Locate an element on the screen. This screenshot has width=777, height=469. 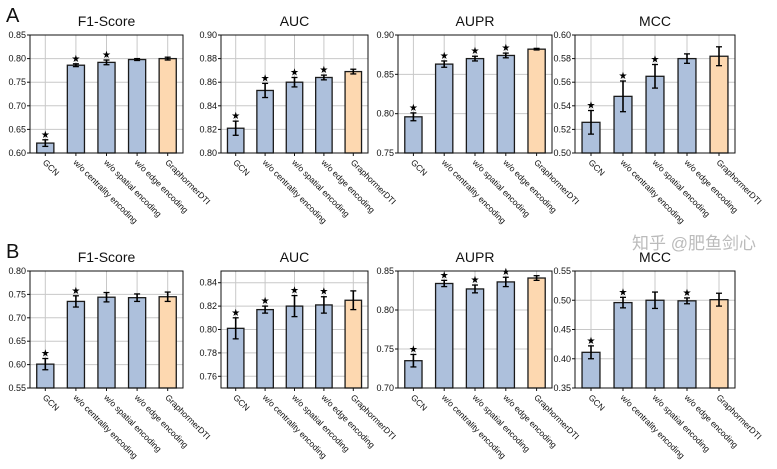
bar-gcn is located at coordinates (413, 135).